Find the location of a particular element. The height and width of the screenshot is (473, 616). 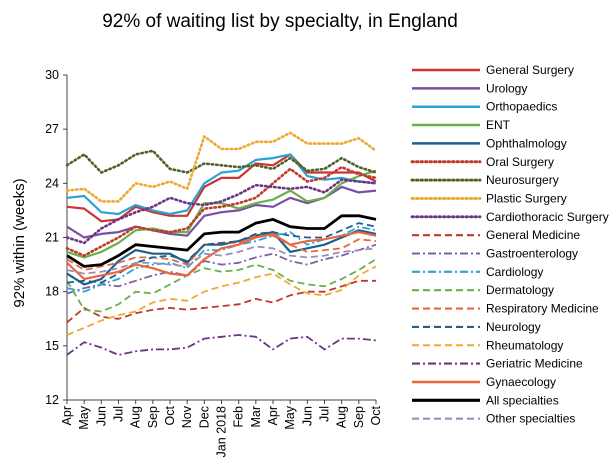

legend-label: Gastroenterology is located at coordinates (532, 254).